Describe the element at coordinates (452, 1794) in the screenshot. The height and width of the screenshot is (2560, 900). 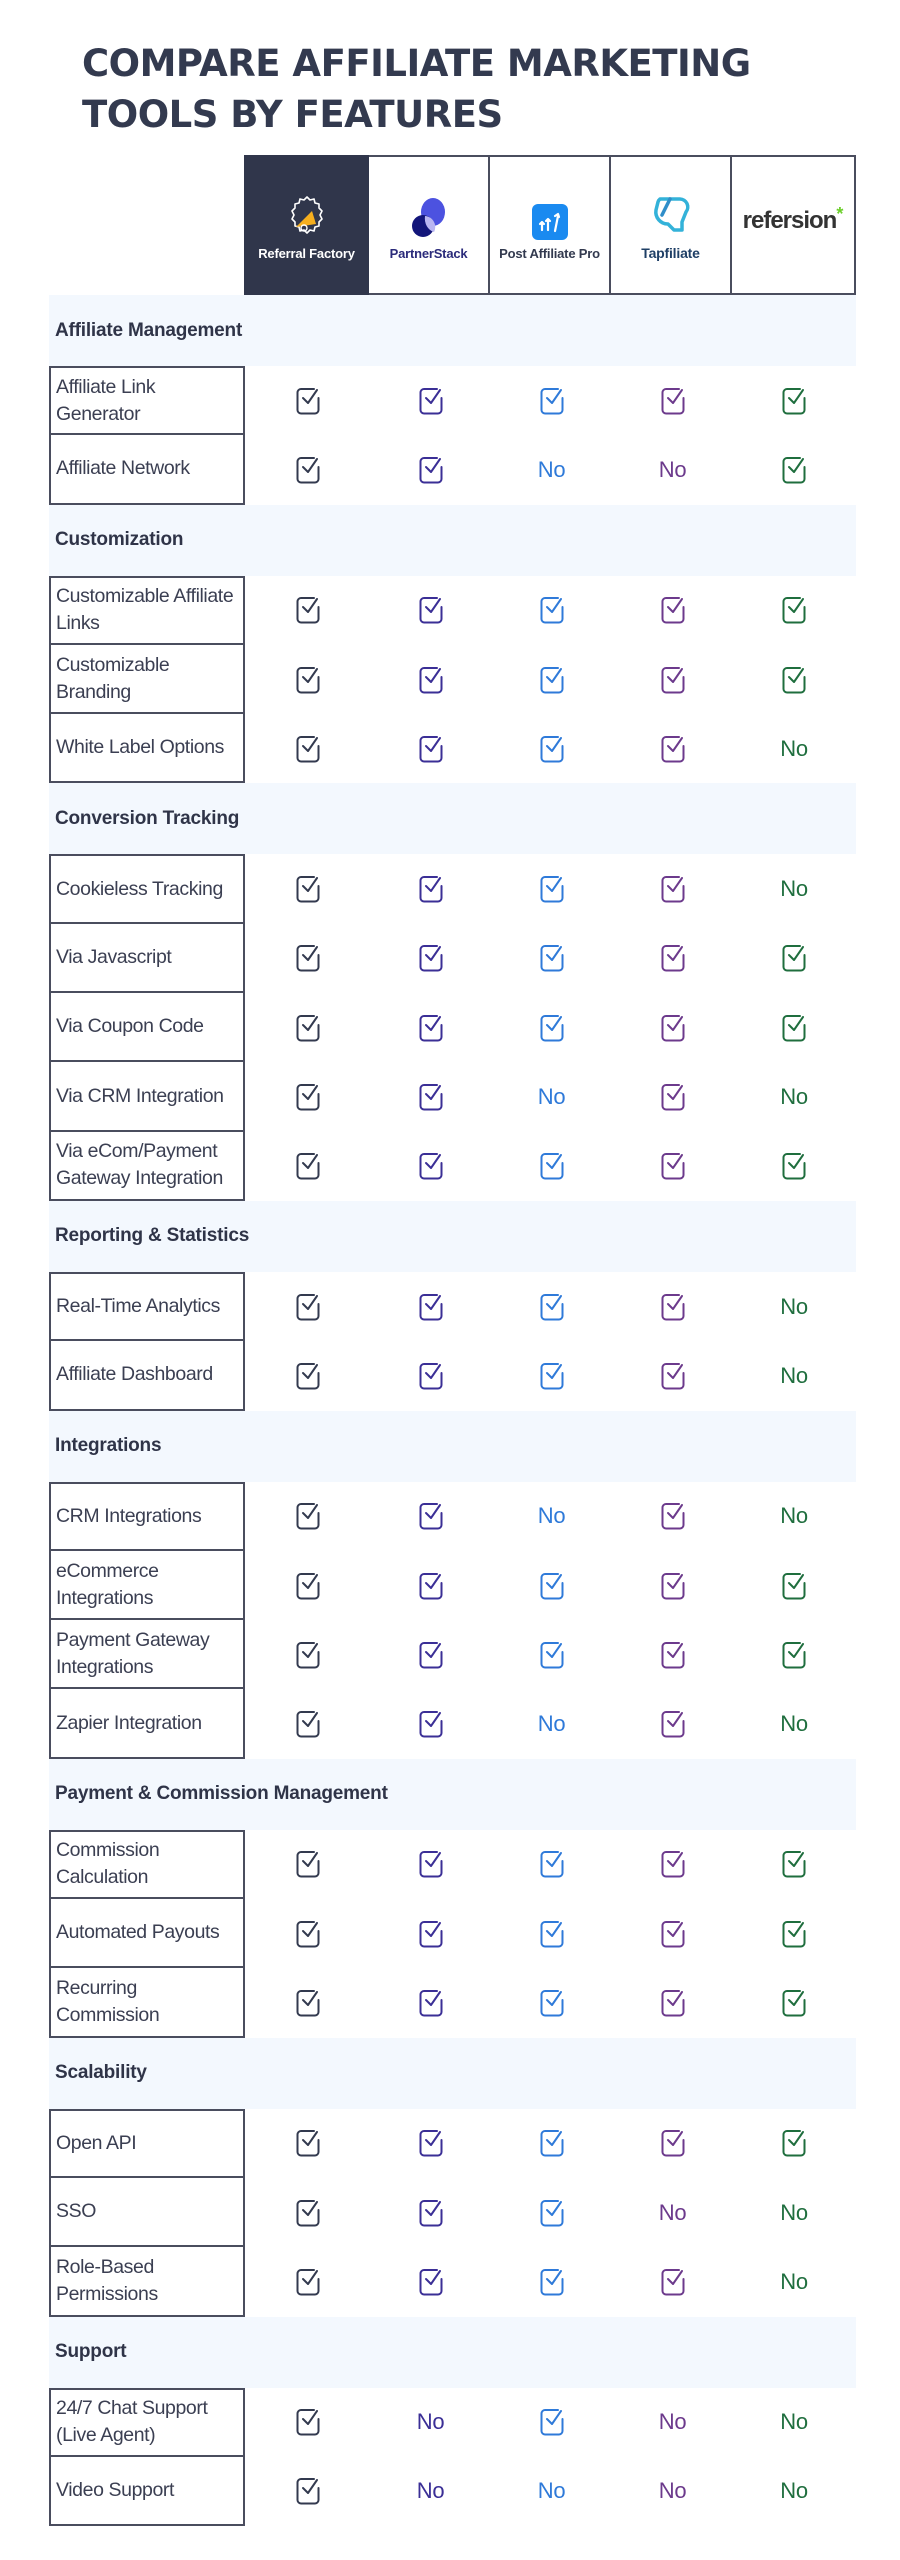
I see `section-header-payment-commission-management: Payment & Commission Management` at that location.